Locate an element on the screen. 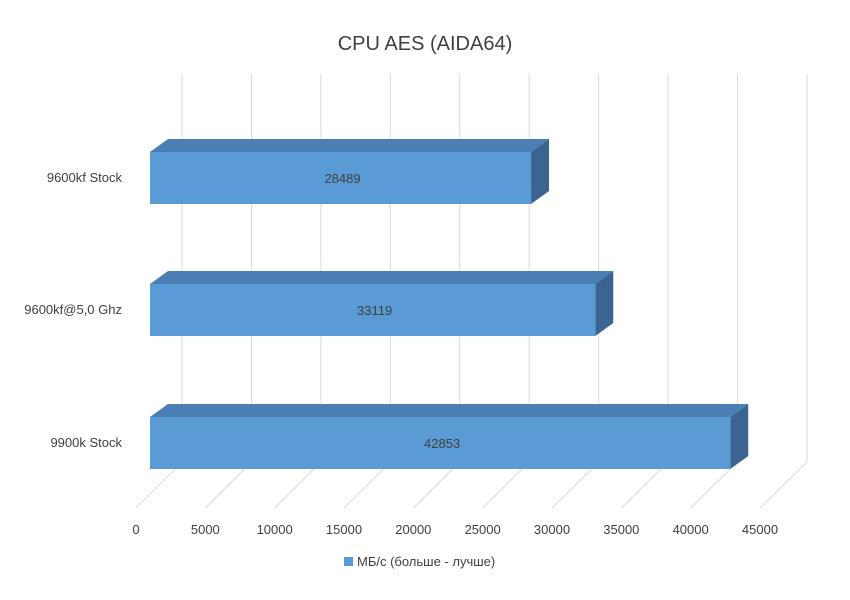 This screenshot has height=600, width=850. x-tick-label: 20000 is located at coordinates (413, 529).